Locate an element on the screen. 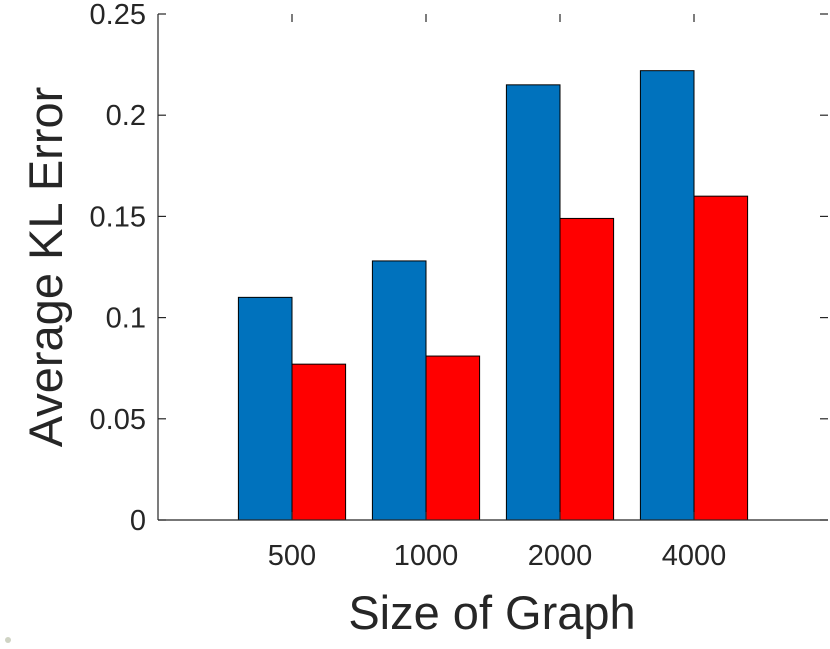  y-tick-label: 0 is located at coordinates (138, 521).